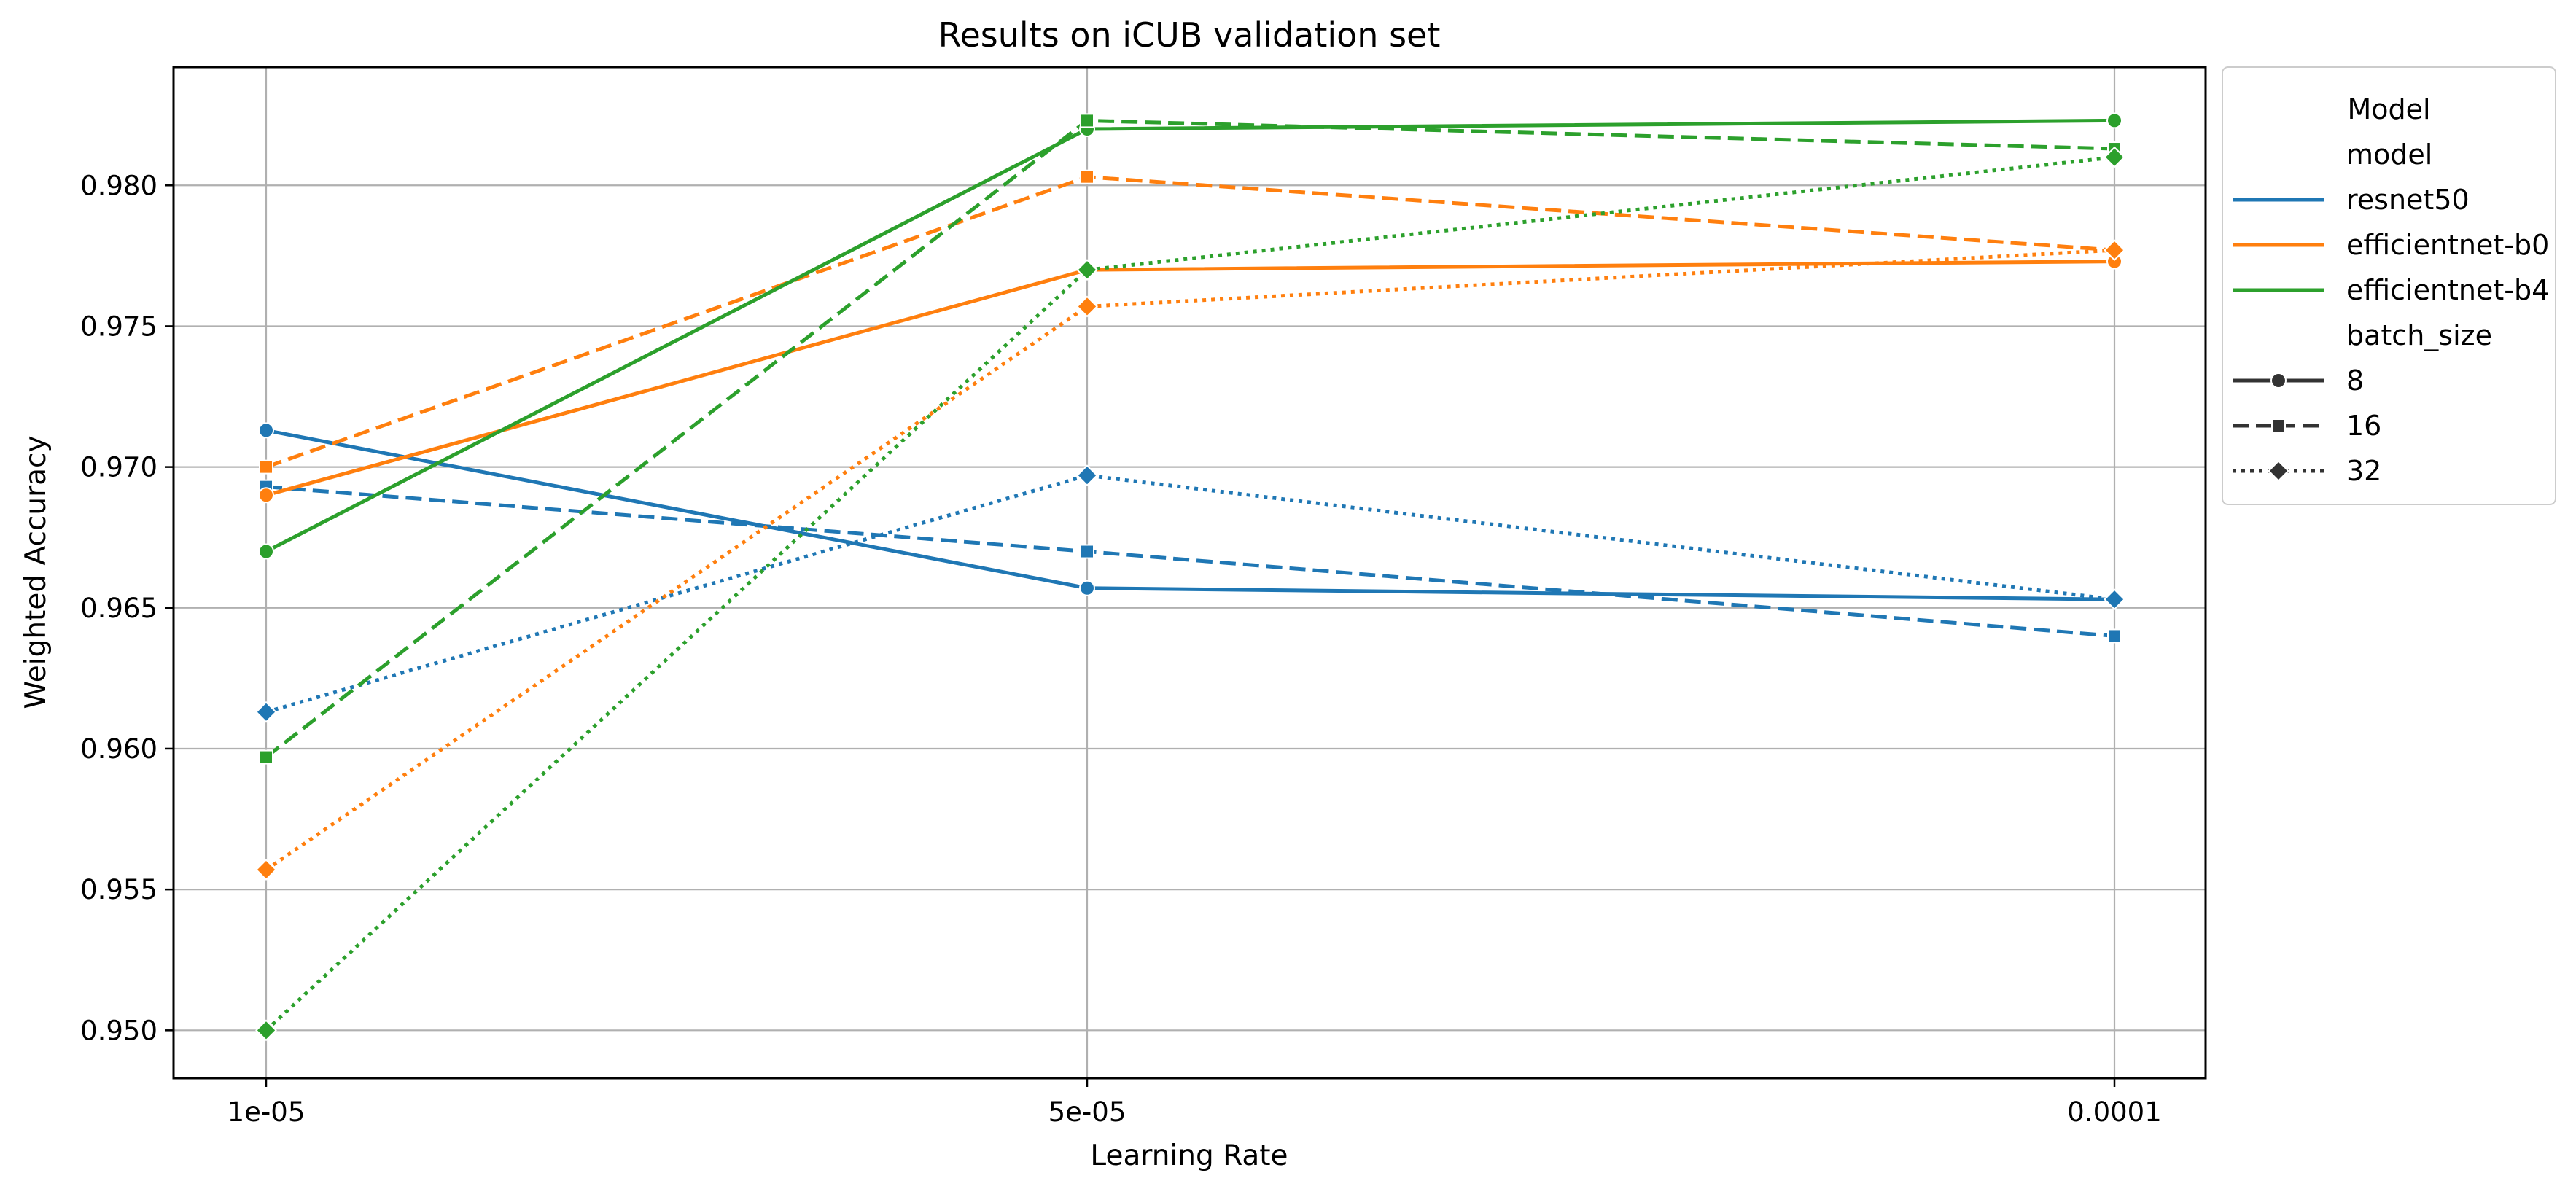 This screenshot has width=2576, height=1197. I want to click on x-tick-label: 1e-05, so click(266, 1112).